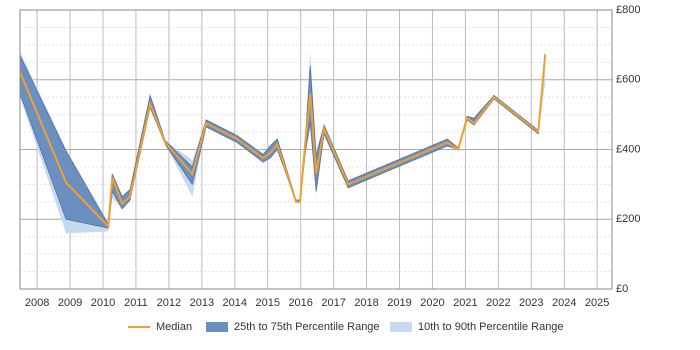 The image size is (700, 350). What do you see at coordinates (628, 10) in the screenshot?
I see `y-tick-label: £800` at bounding box center [628, 10].